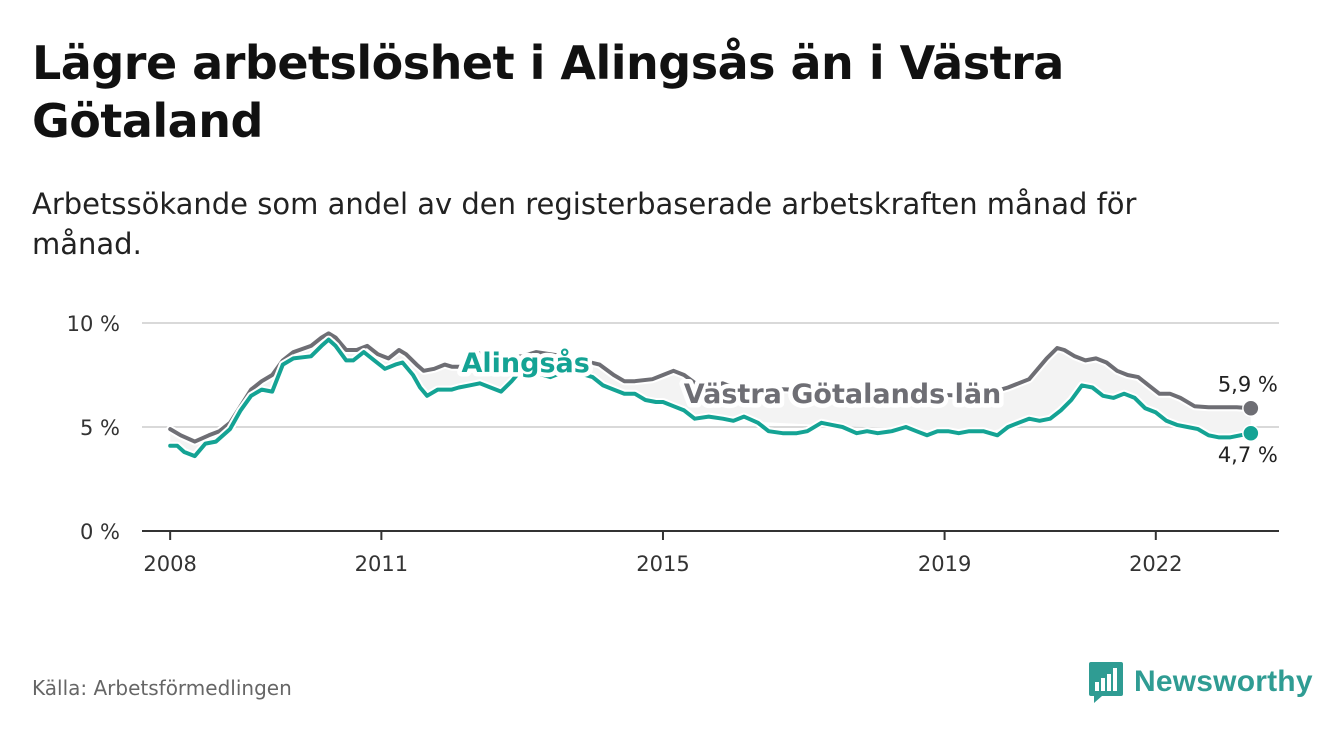 The height and width of the screenshot is (734, 1340). What do you see at coordinates (169, 564) in the screenshot?
I see `x-tick-label: 2008` at bounding box center [169, 564].